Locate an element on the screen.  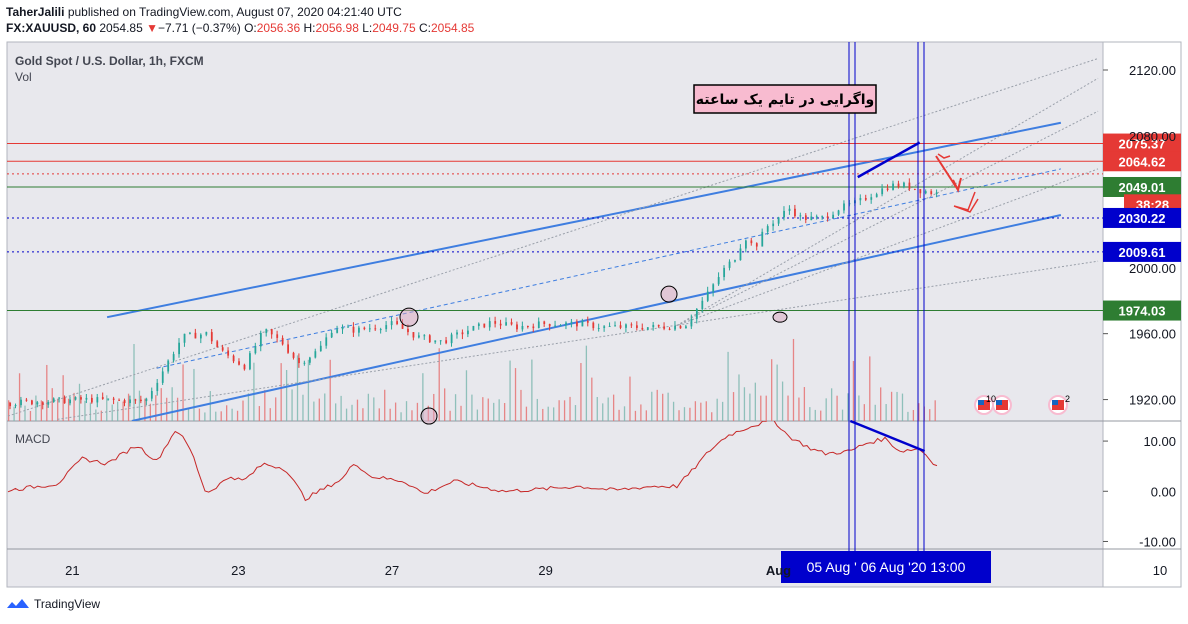
macd-tick-label: -10.00 is located at coordinates (1157, 541).